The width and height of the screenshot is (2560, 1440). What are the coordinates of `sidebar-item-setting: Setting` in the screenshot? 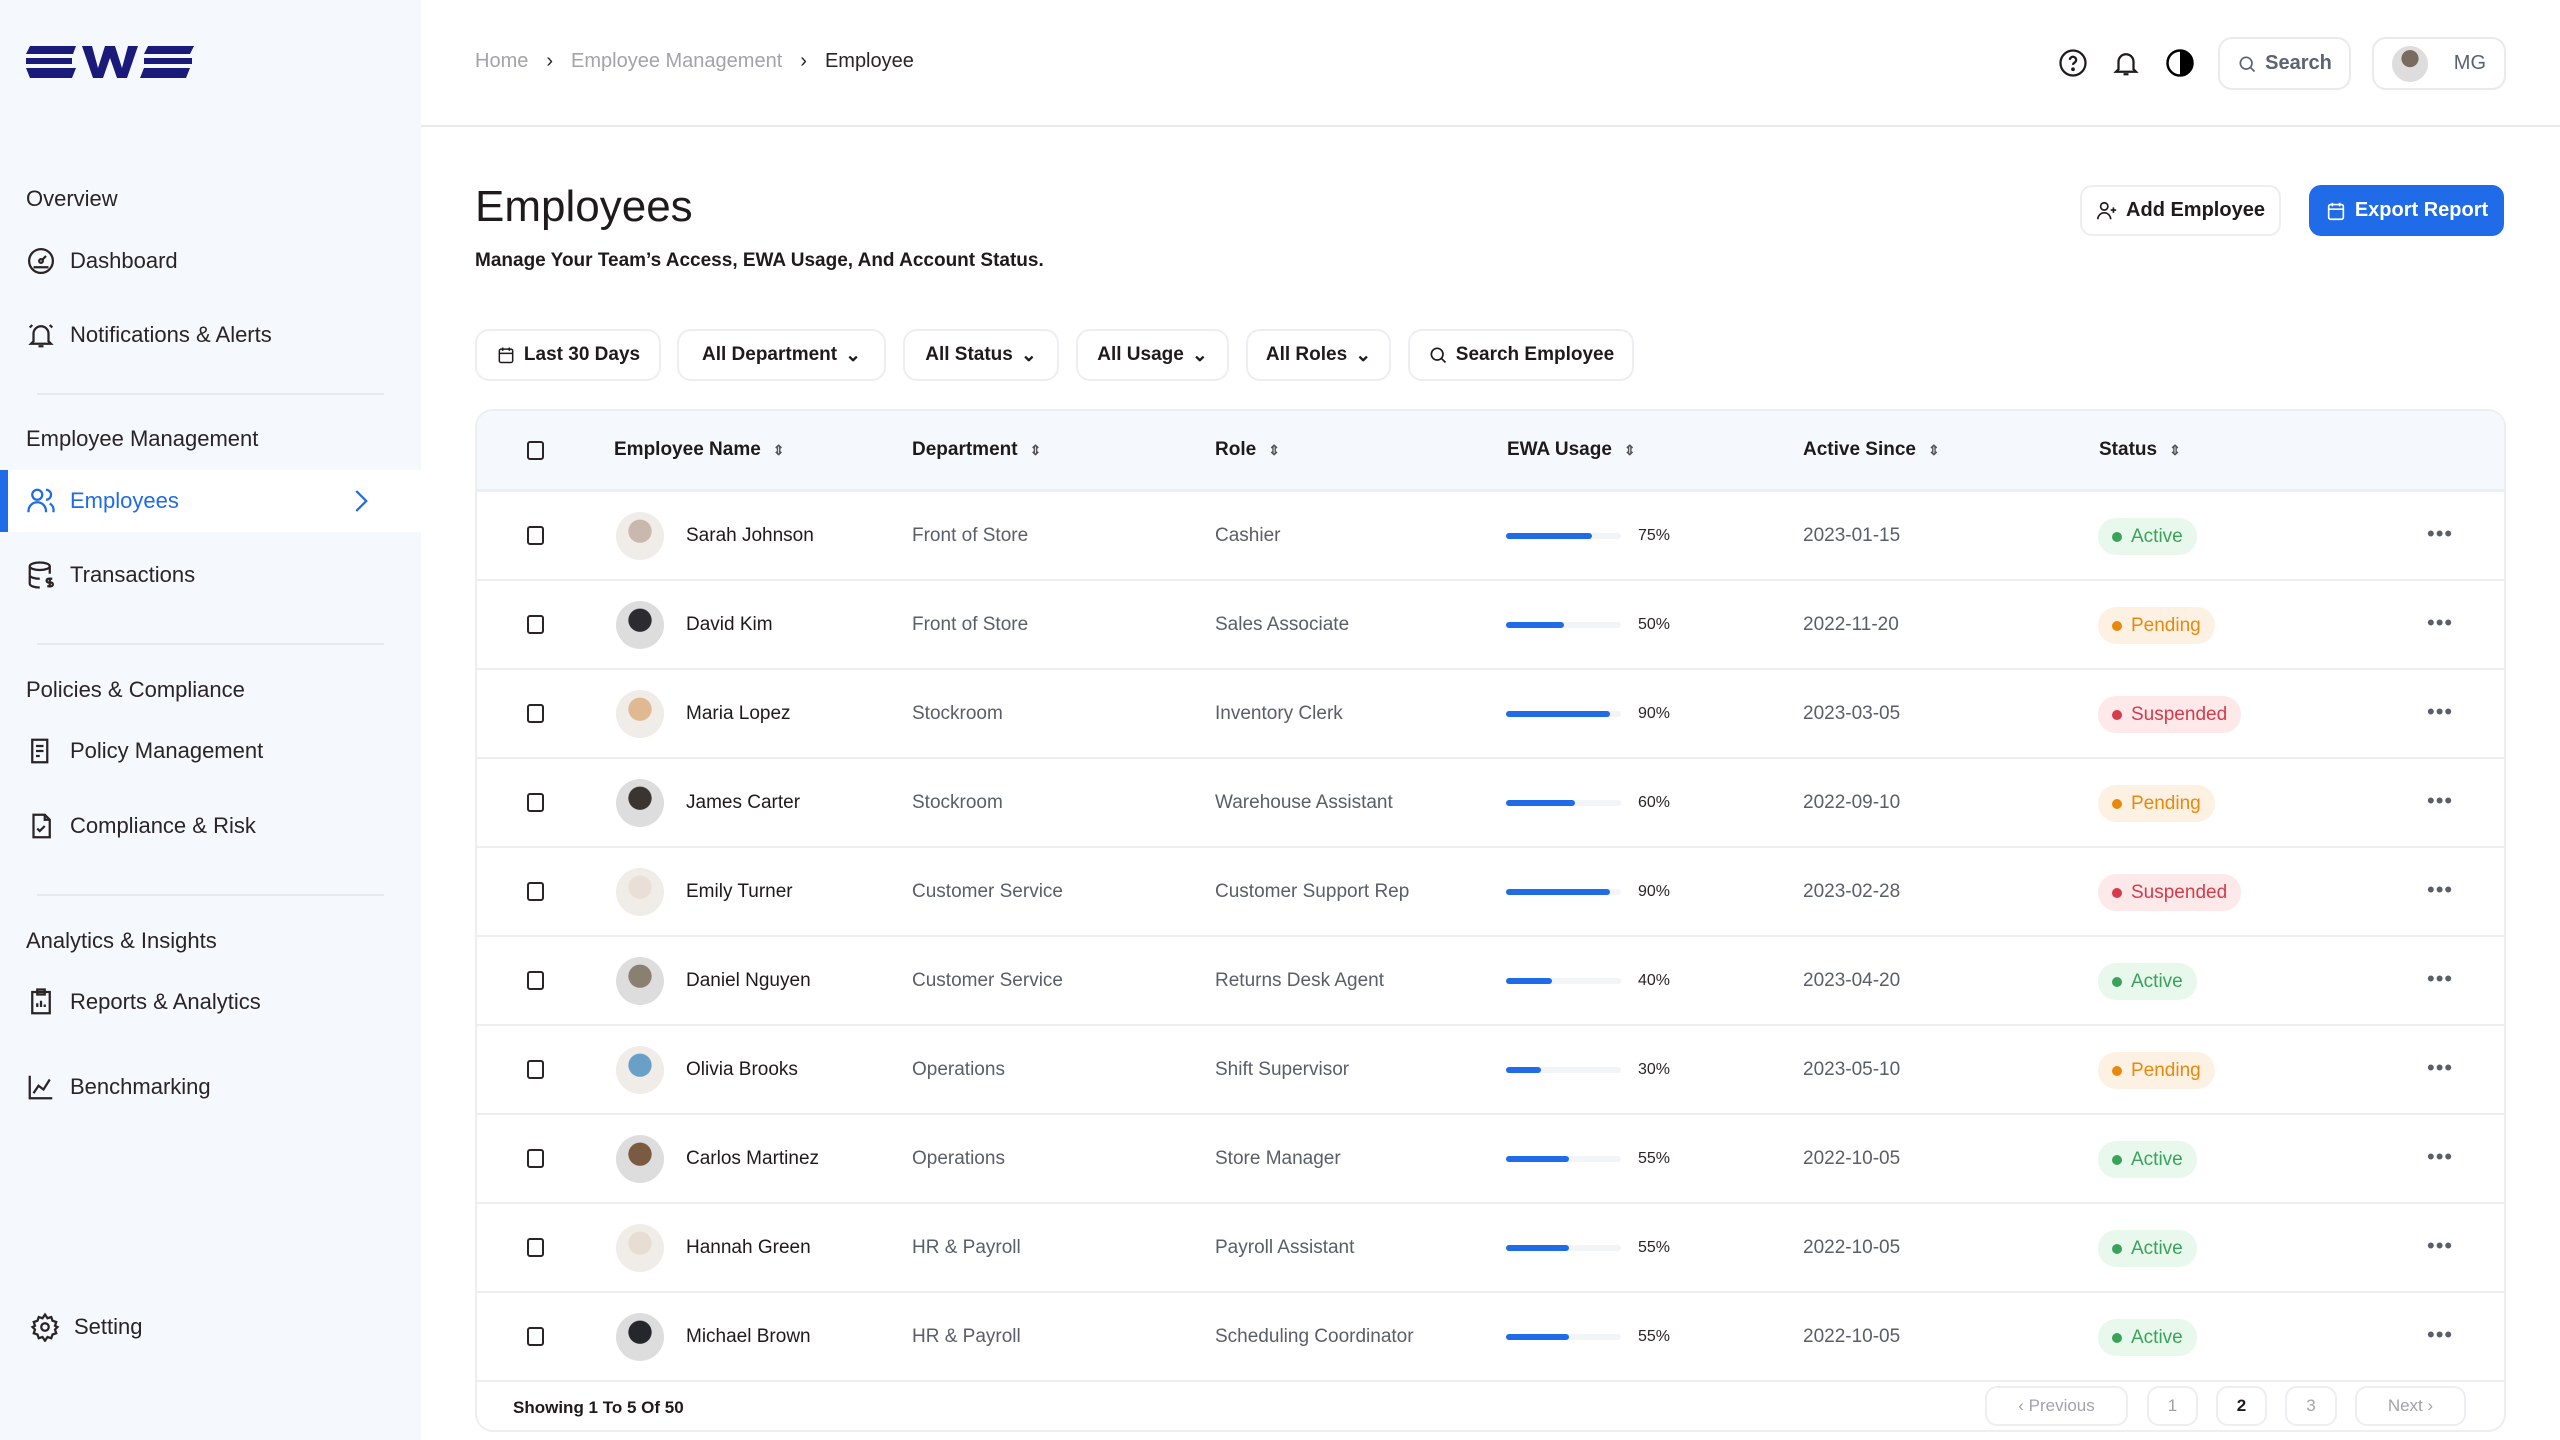 It's located at (210, 1327).